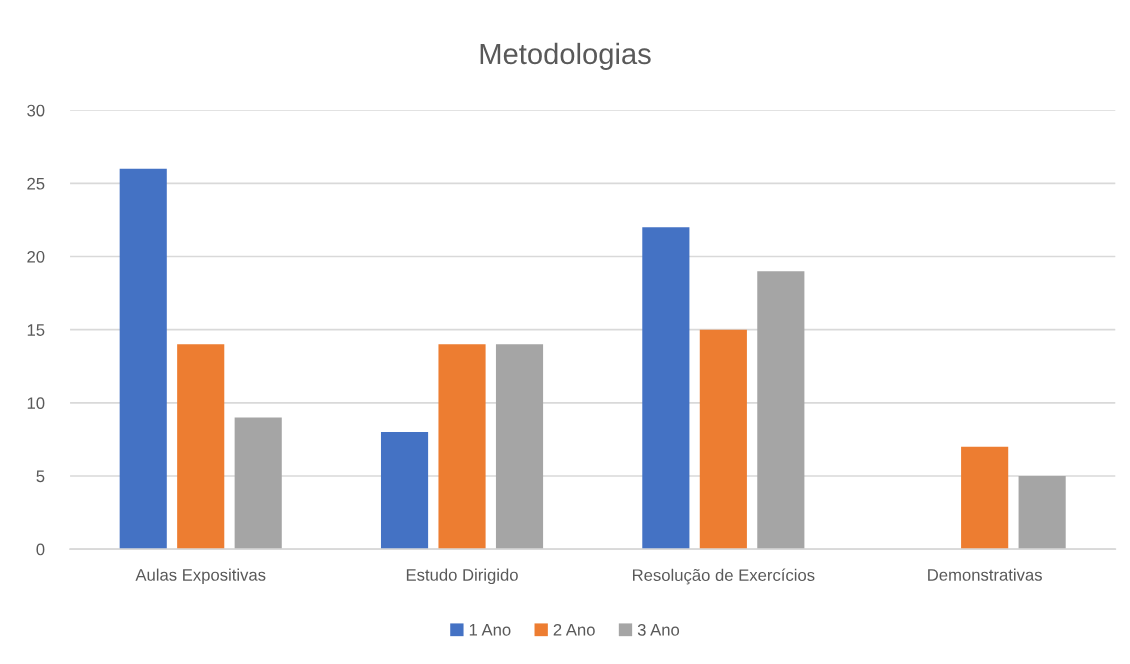 Image resolution: width=1130 pixels, height=664 pixels. What do you see at coordinates (658, 629) in the screenshot?
I see `legend-label: 3 Ano` at bounding box center [658, 629].